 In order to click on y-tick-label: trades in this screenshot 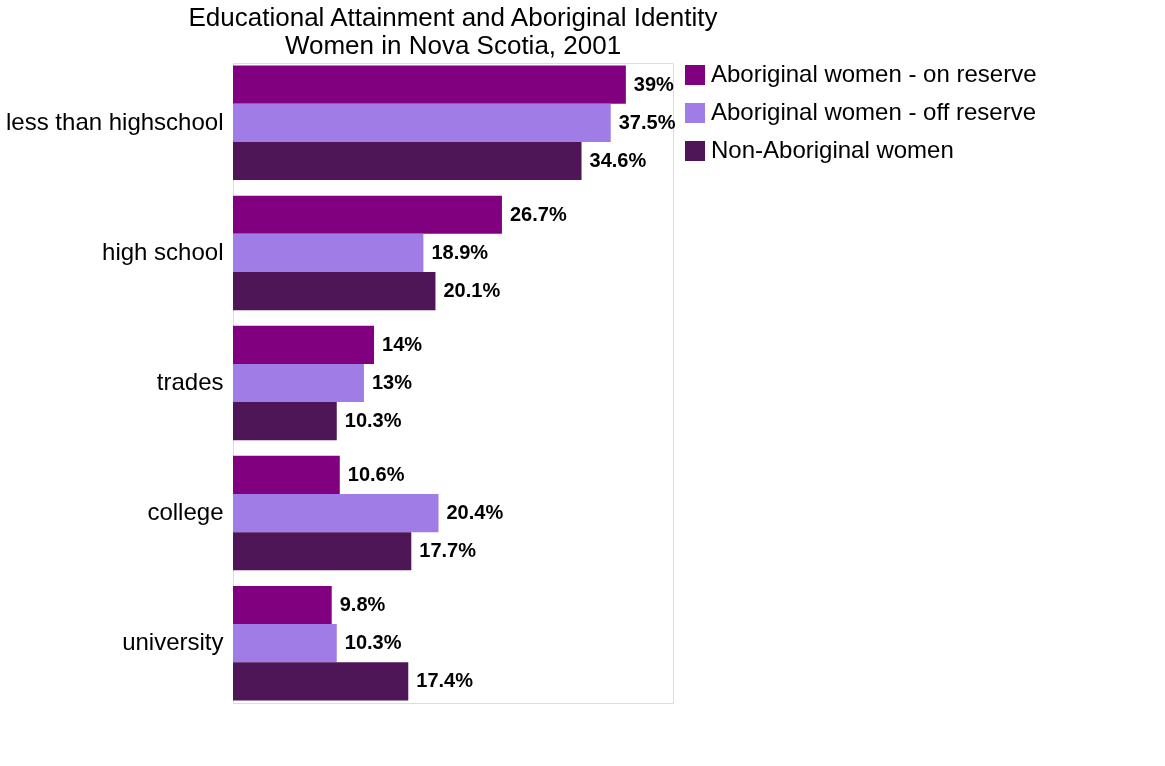, I will do `click(190, 381)`.